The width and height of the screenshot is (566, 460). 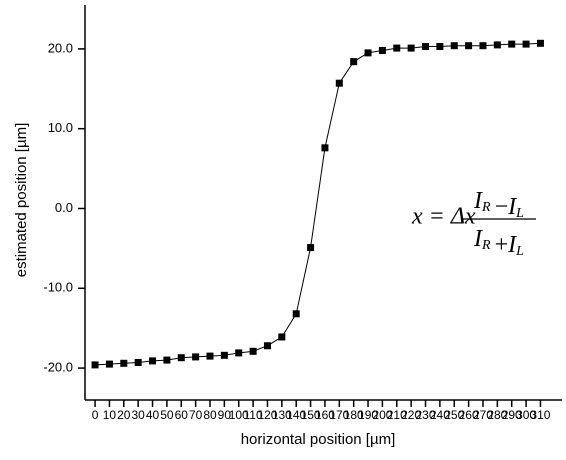 I want to click on y-axis-label: estimated position [µm], so click(x=21, y=200).